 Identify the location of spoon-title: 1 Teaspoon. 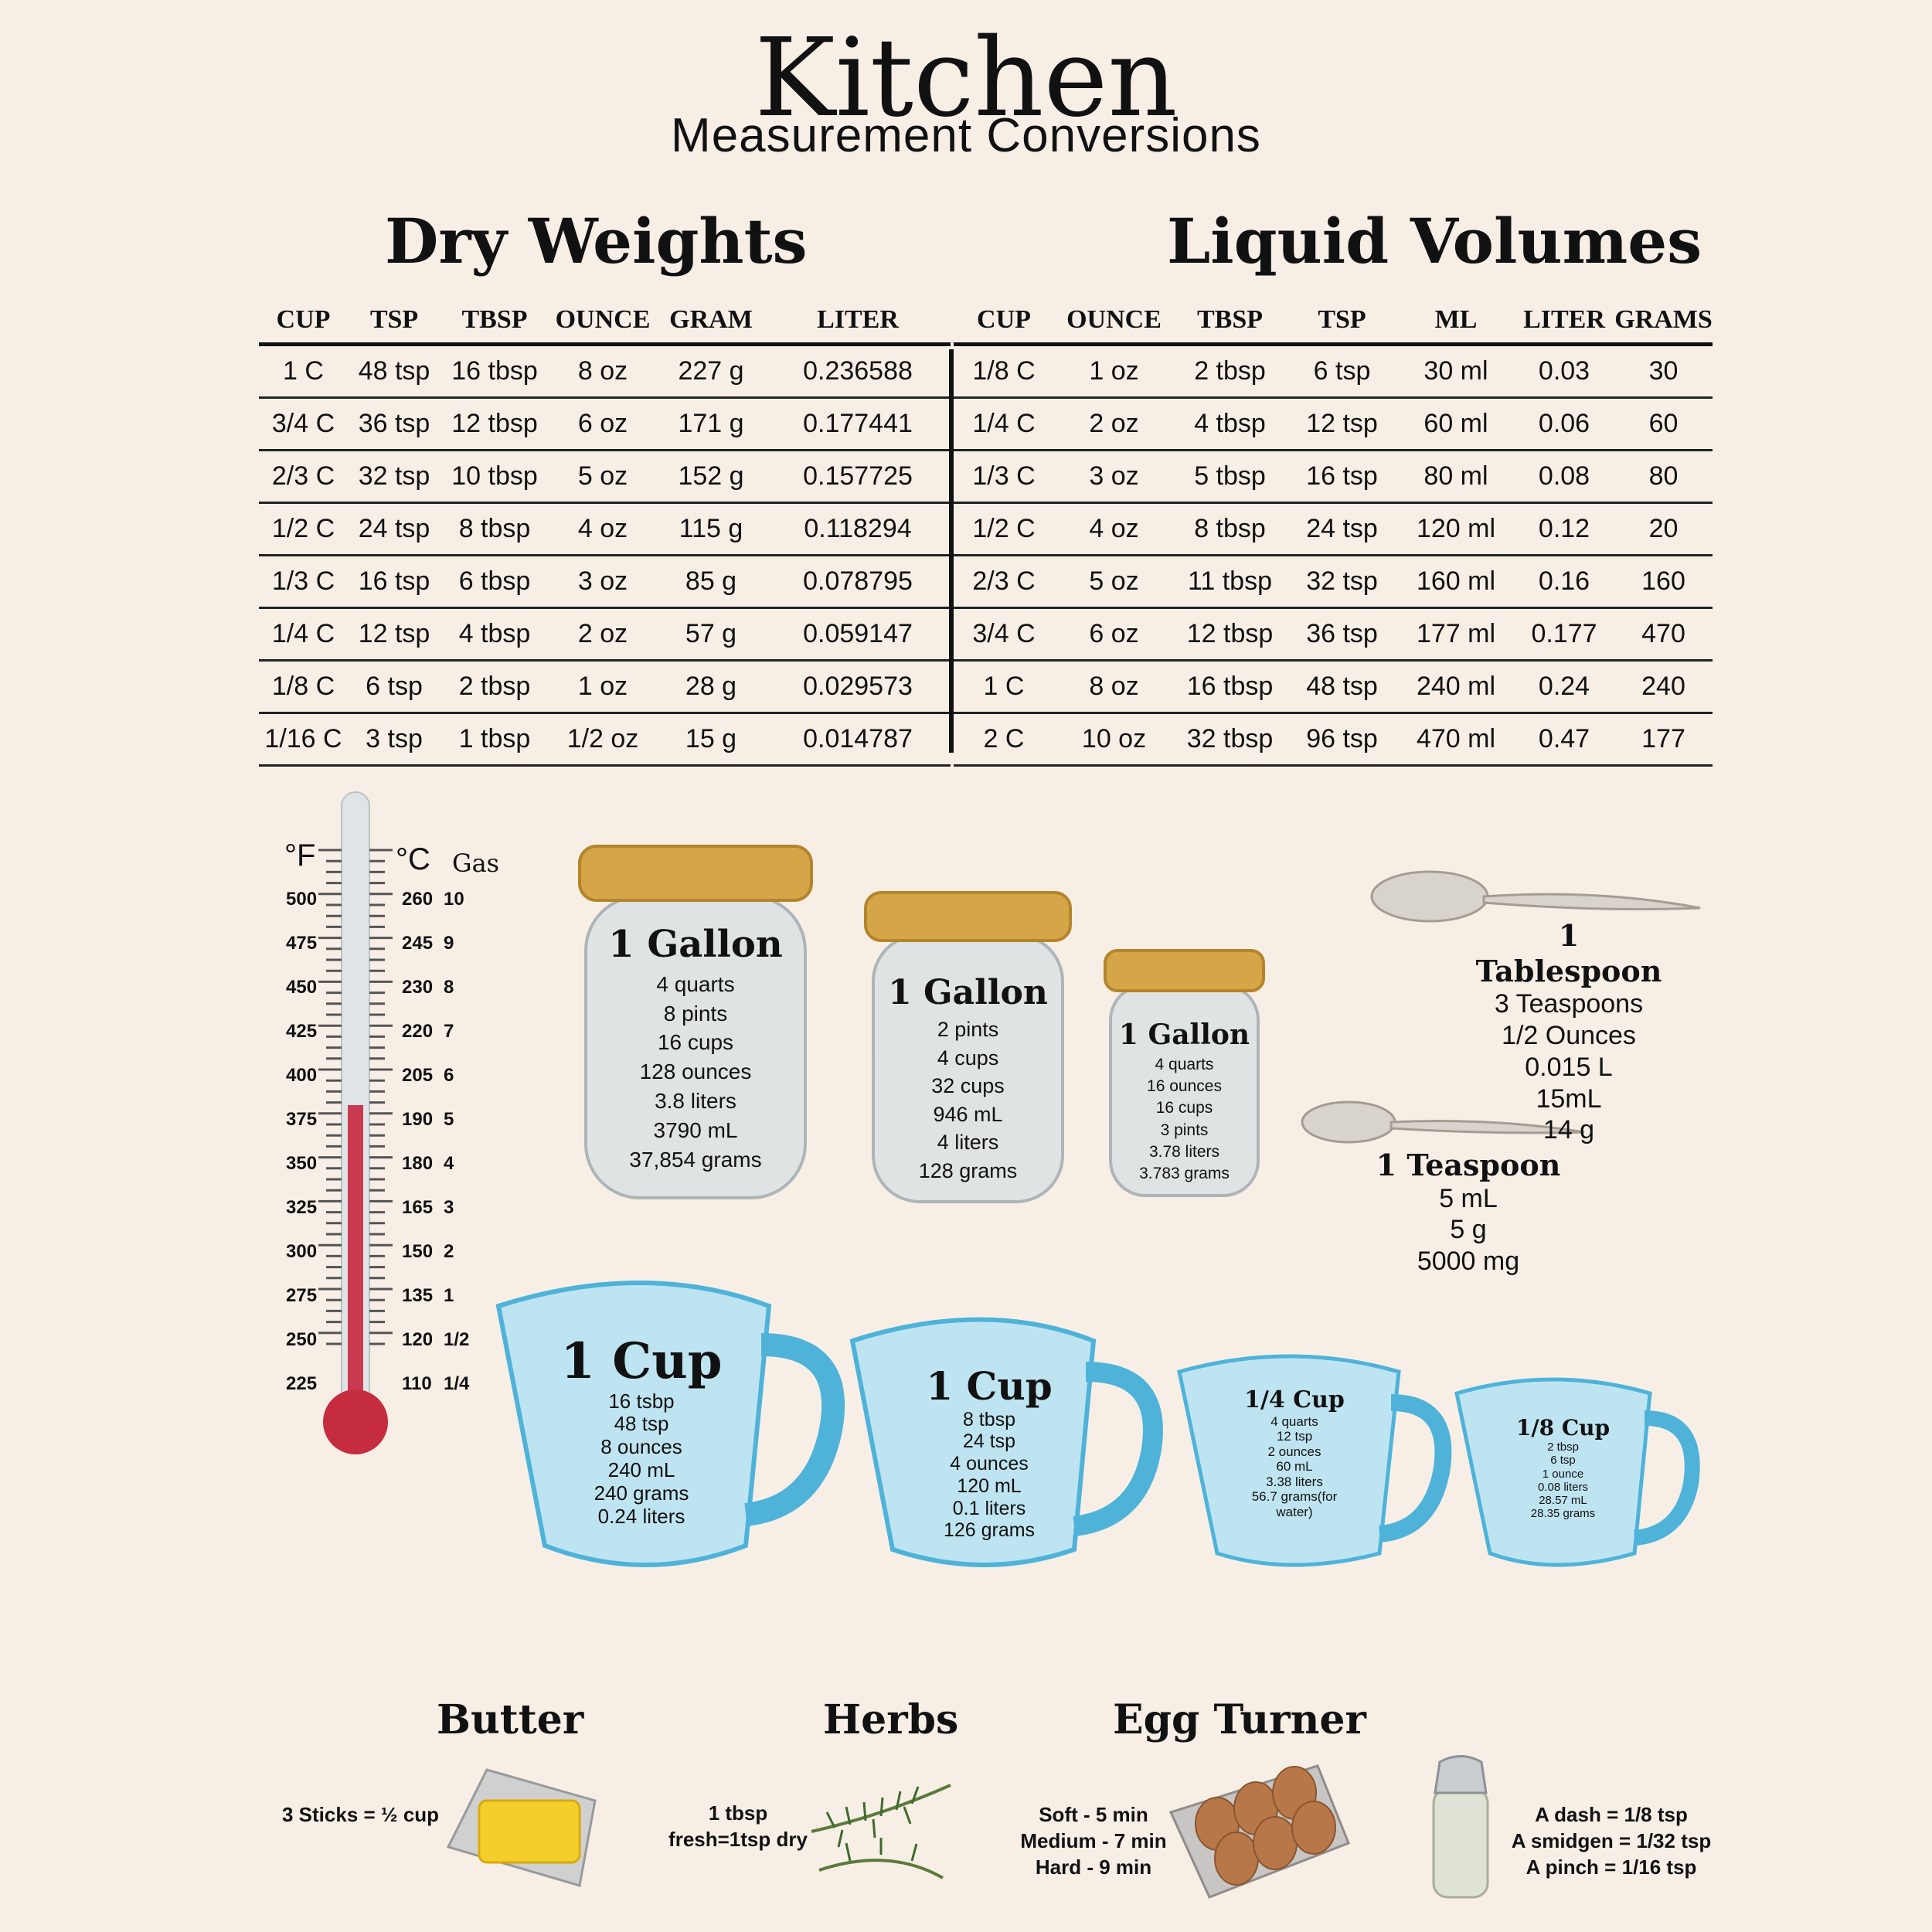
(1468, 1165).